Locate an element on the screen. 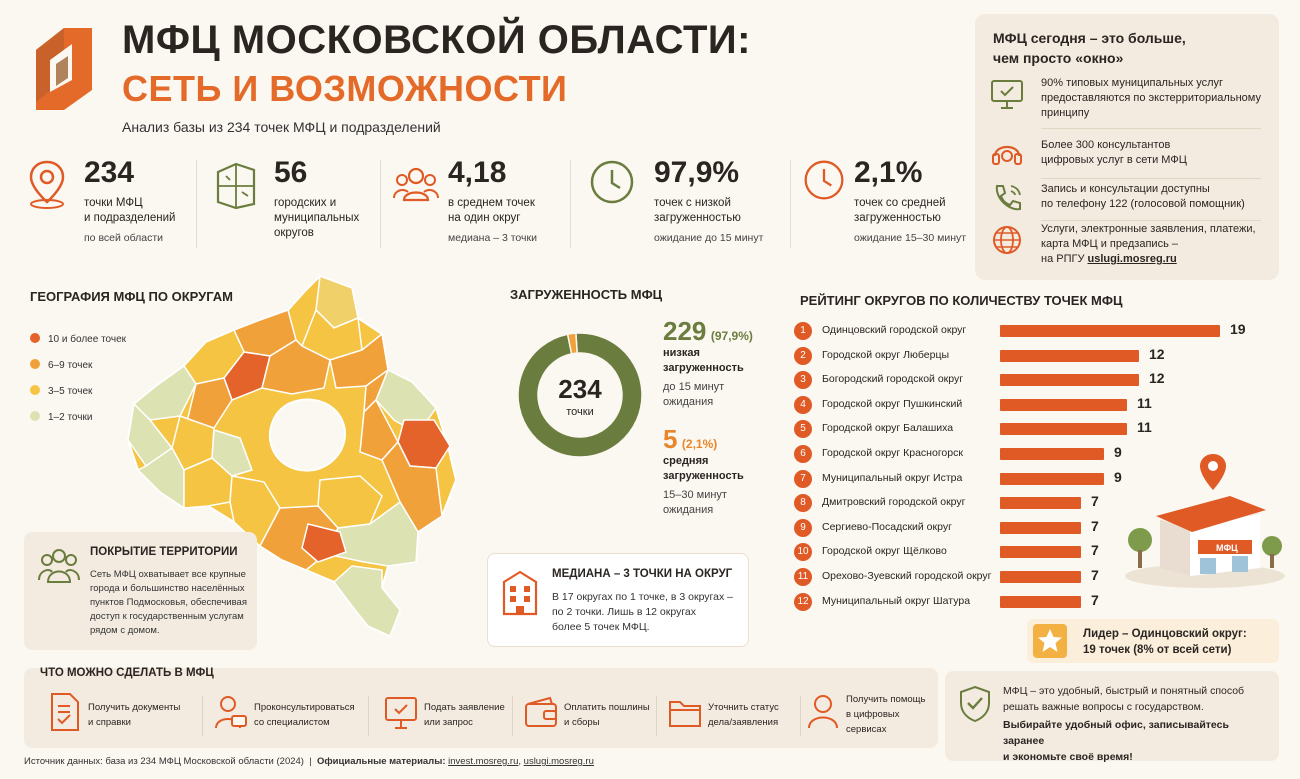  mid-load-label: средняя загруженность is located at coordinates (703, 469).